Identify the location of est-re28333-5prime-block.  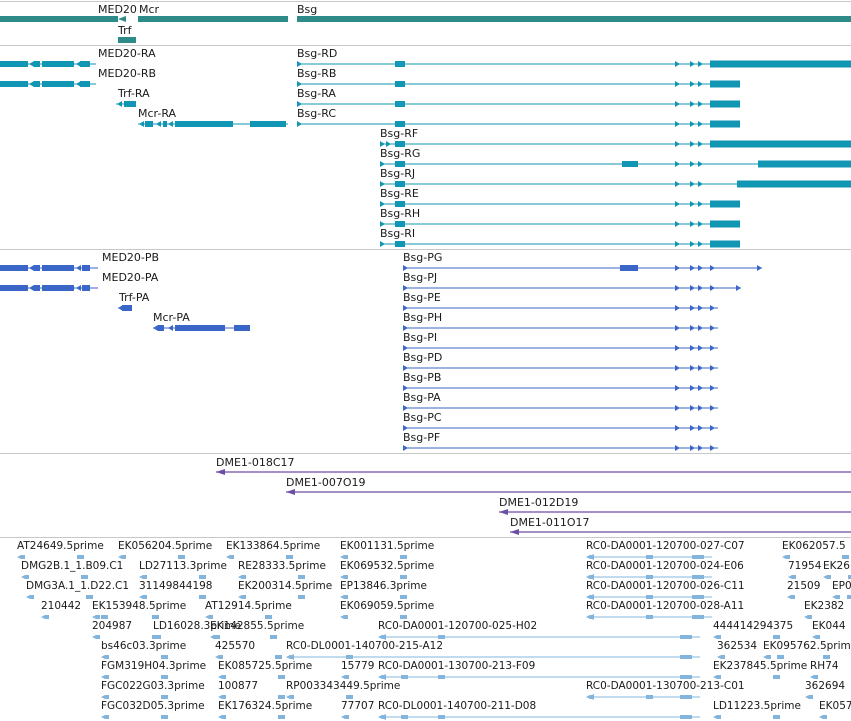
(242, 577).